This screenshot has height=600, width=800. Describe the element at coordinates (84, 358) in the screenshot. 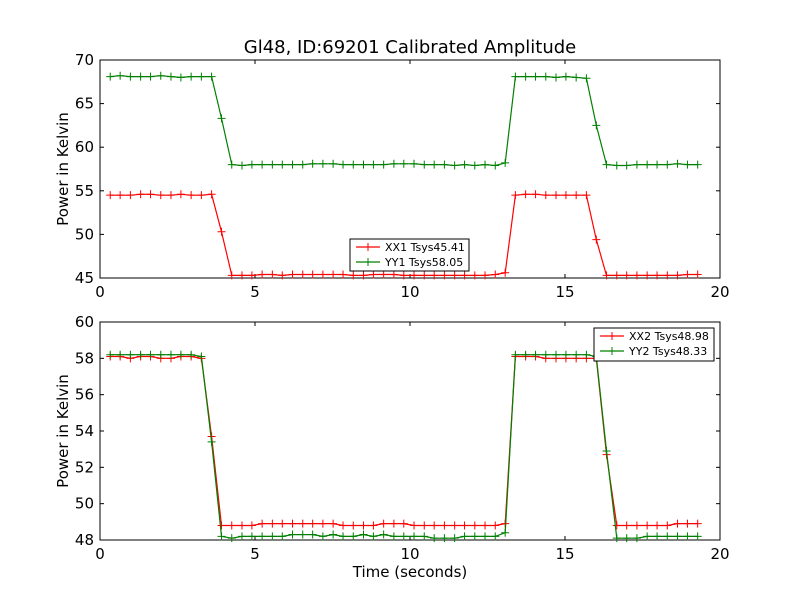

I see `y-tick-label: 58` at that location.